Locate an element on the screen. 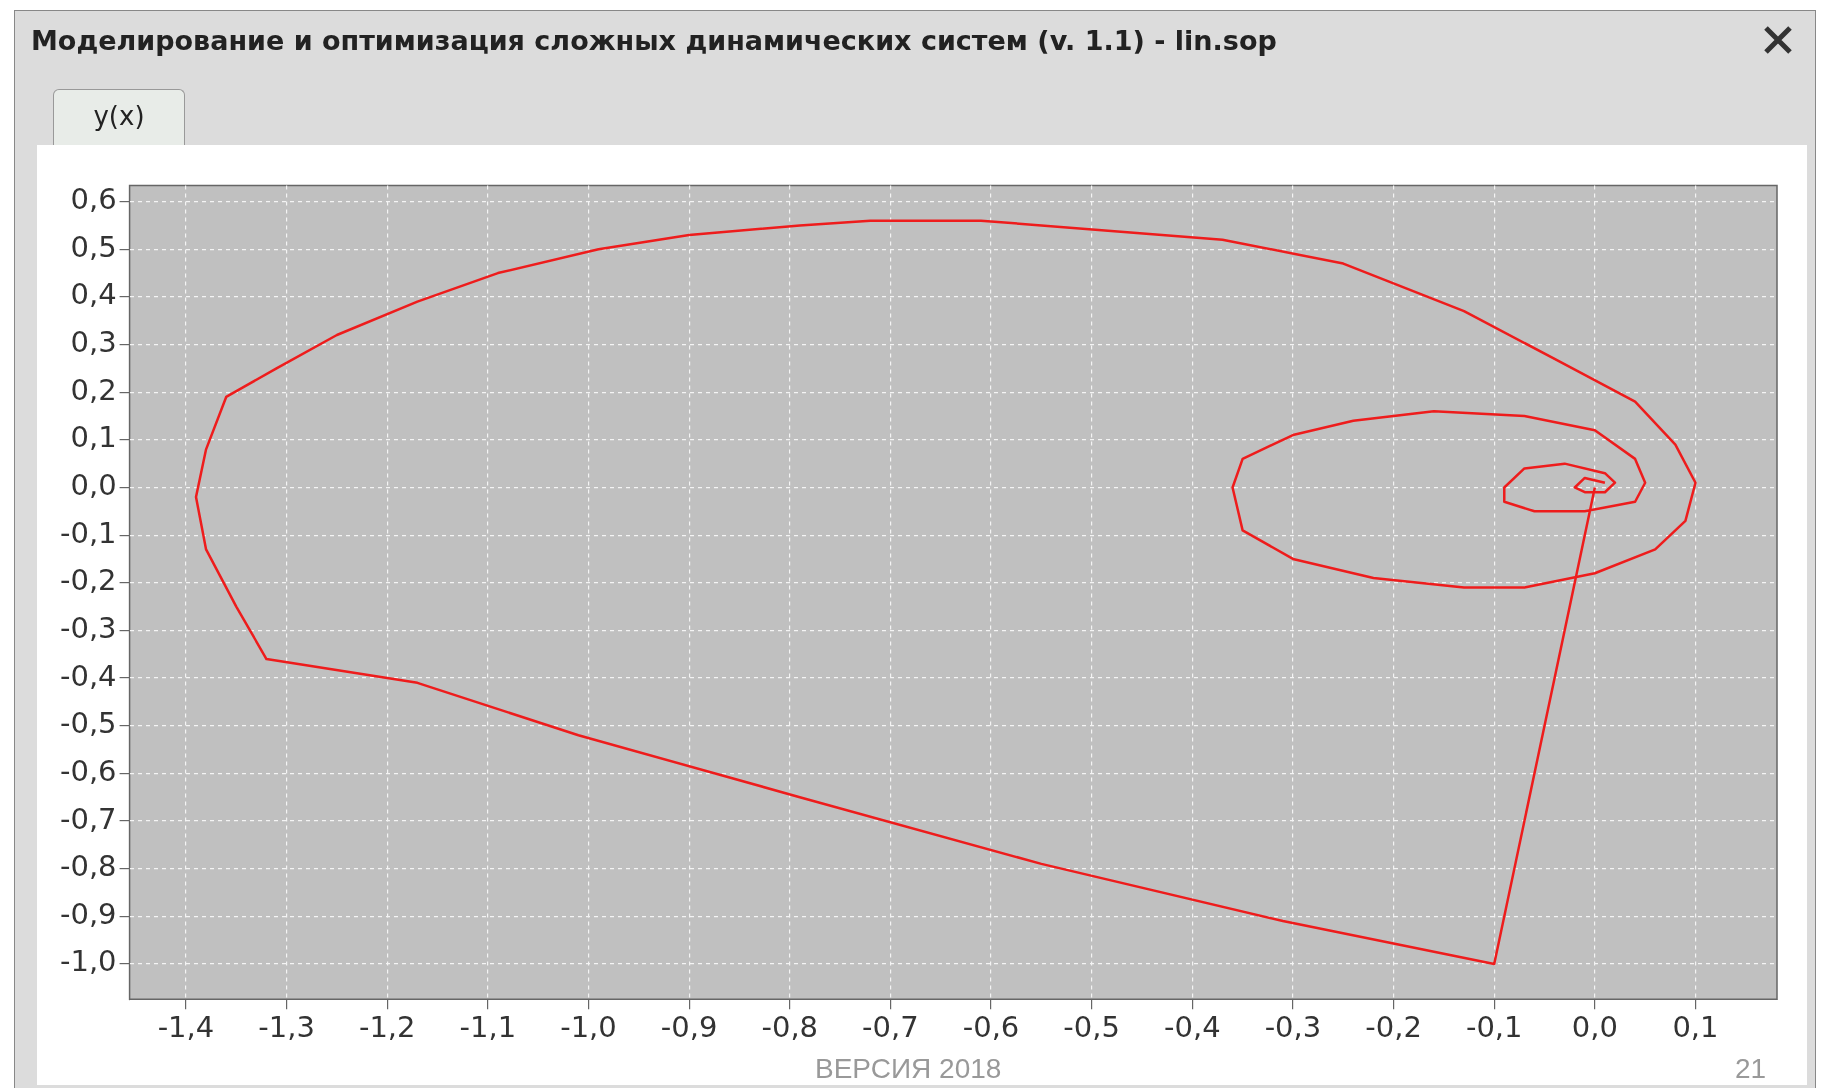 This screenshot has width=1822, height=1088. chart-subtitle: y(x) is located at coordinates (119, 117).